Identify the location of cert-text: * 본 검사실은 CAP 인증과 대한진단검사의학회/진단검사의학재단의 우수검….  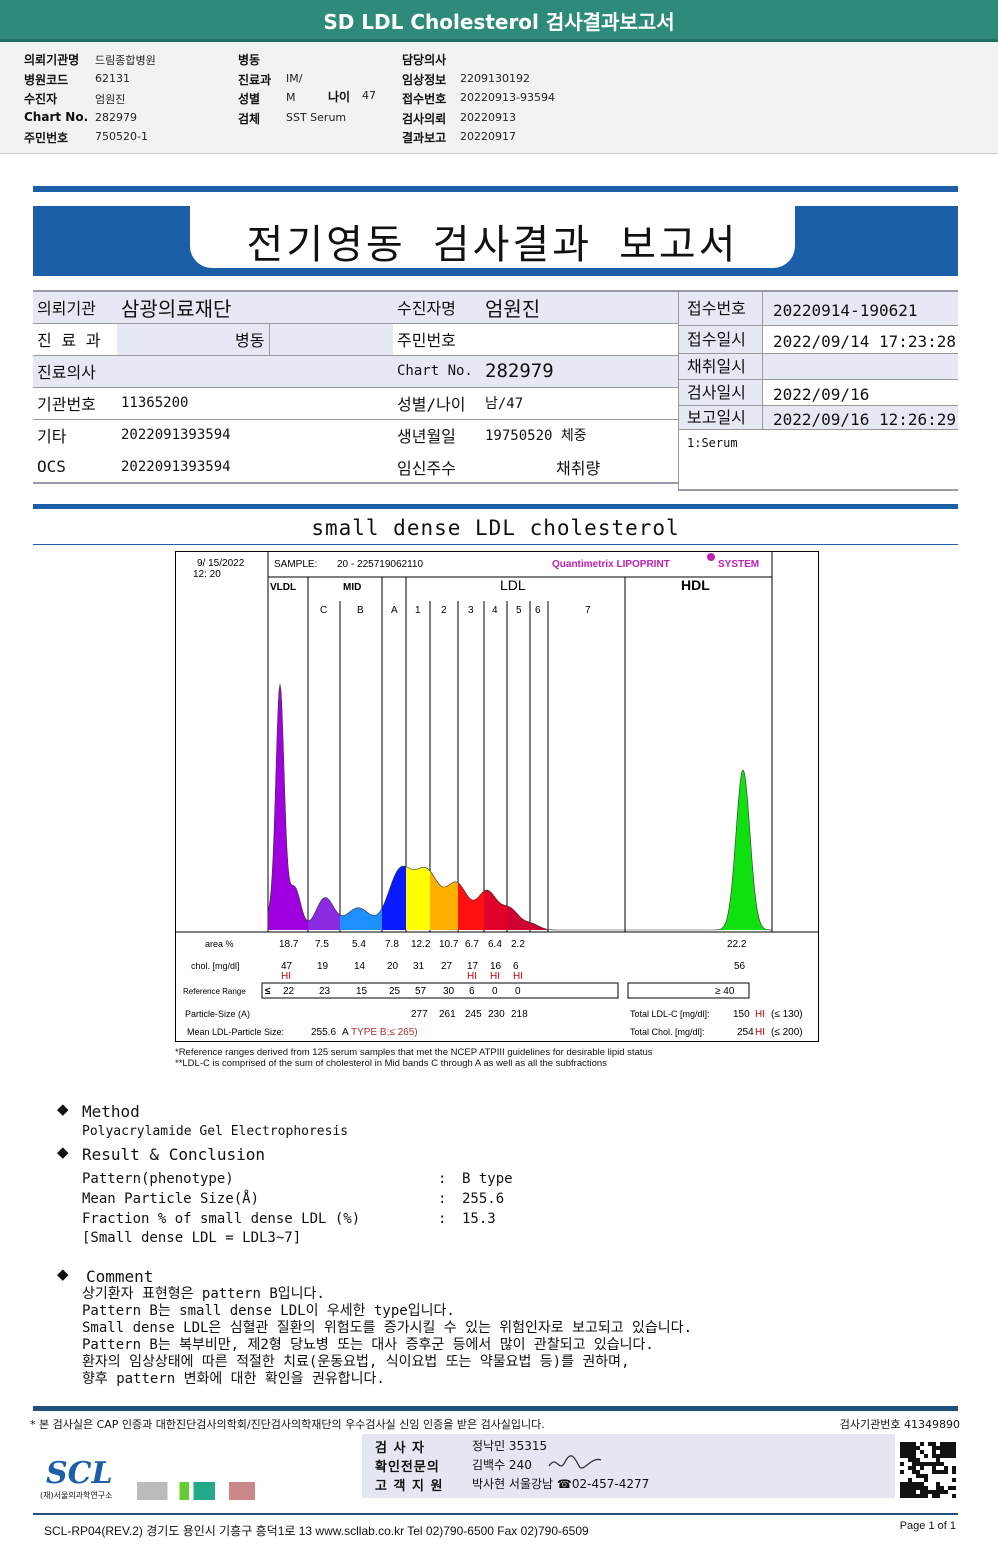
(287, 1424).